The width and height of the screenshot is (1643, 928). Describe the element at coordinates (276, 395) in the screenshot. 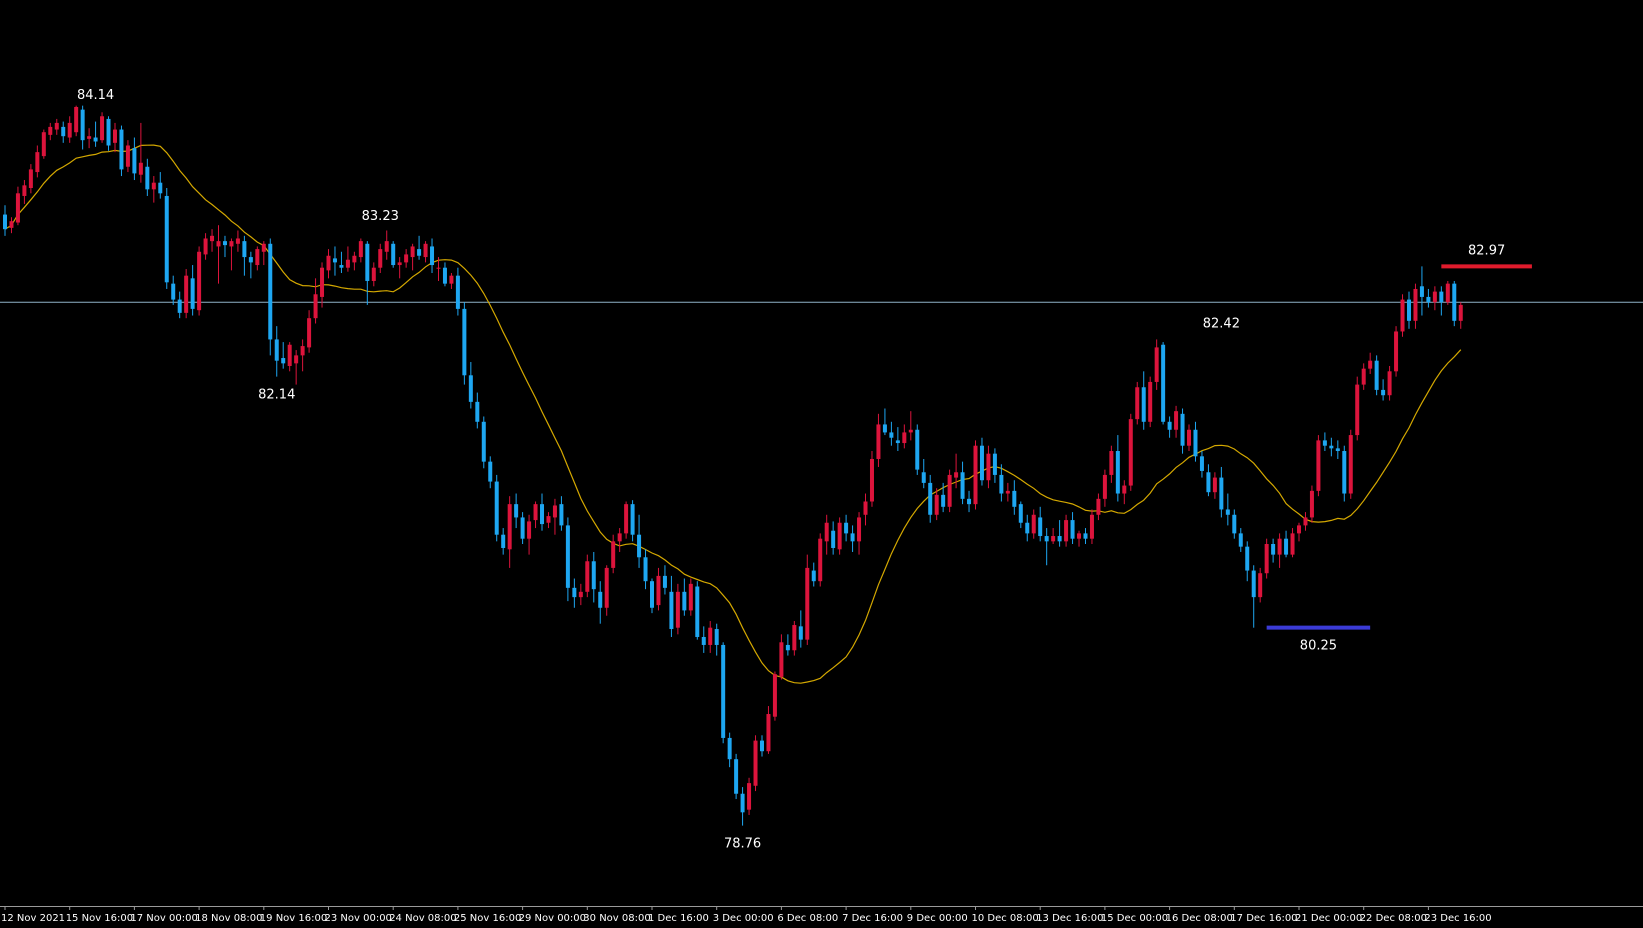

I see `price-annotation: 82.14` at that location.